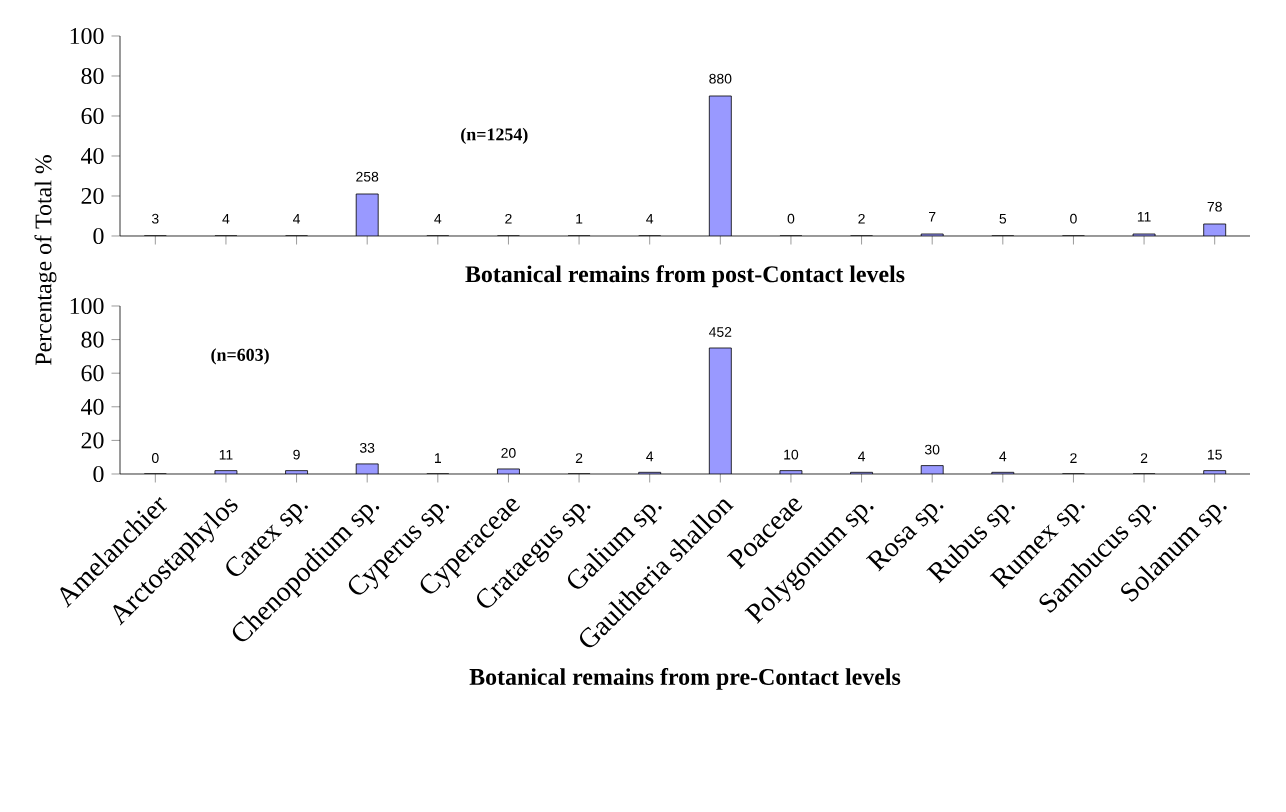  What do you see at coordinates (685, 678) in the screenshot?
I see `x-axis-title: Botanical remains from pre-Contact levels` at bounding box center [685, 678].